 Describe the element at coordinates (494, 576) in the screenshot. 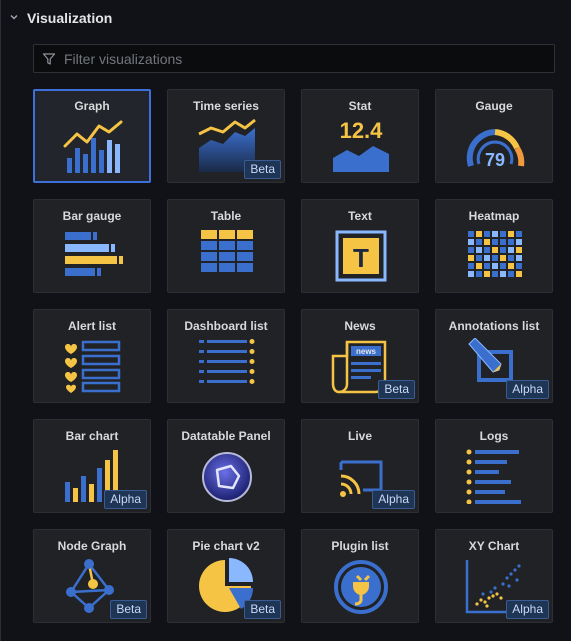

I see `card-xy-chart: XY Chart Alpha` at that location.